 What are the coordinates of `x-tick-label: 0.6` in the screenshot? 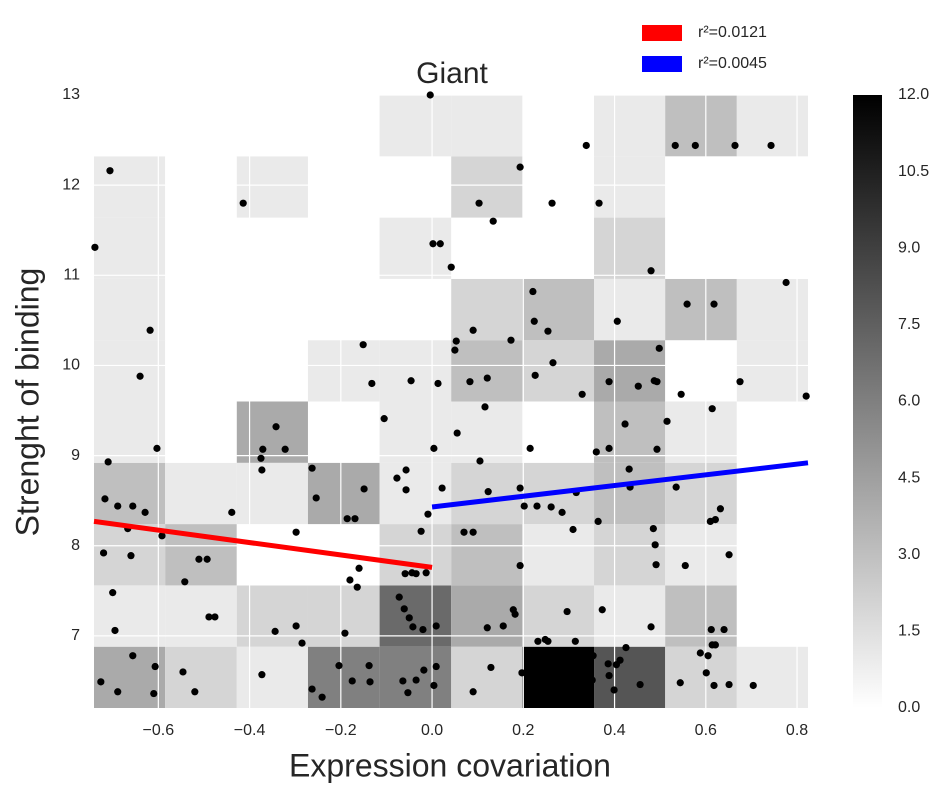 It's located at (706, 730).